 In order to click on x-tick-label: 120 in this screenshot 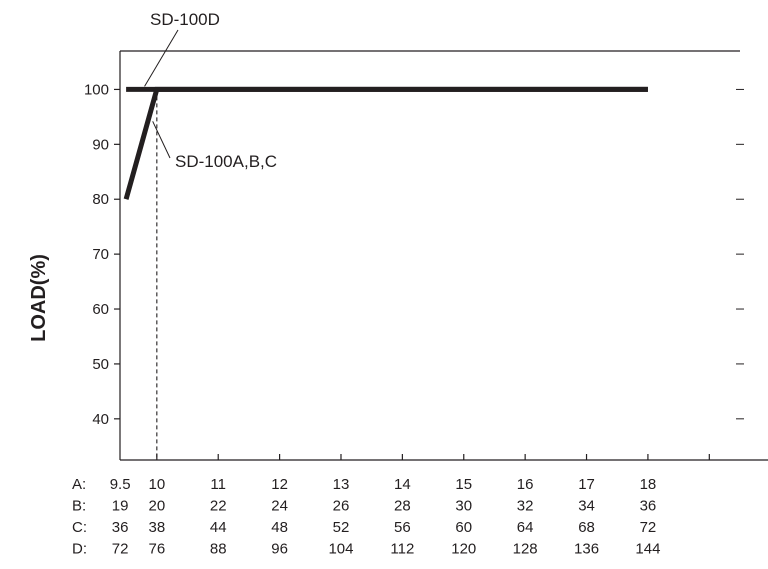, I will do `click(463, 549)`.